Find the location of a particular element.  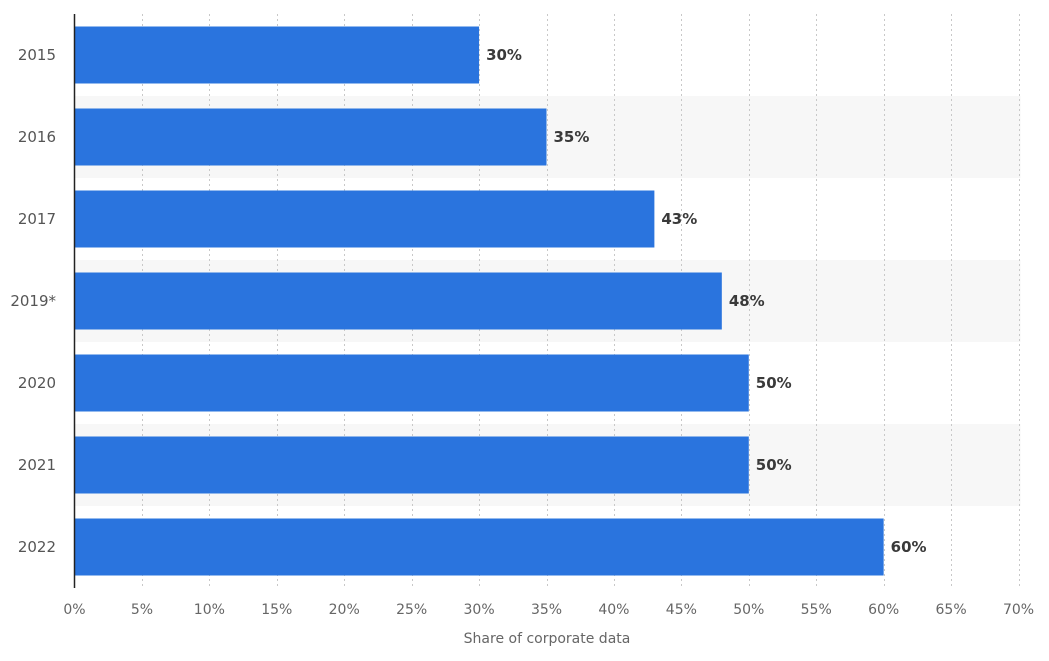

category-label: 2016 is located at coordinates (37, 137).